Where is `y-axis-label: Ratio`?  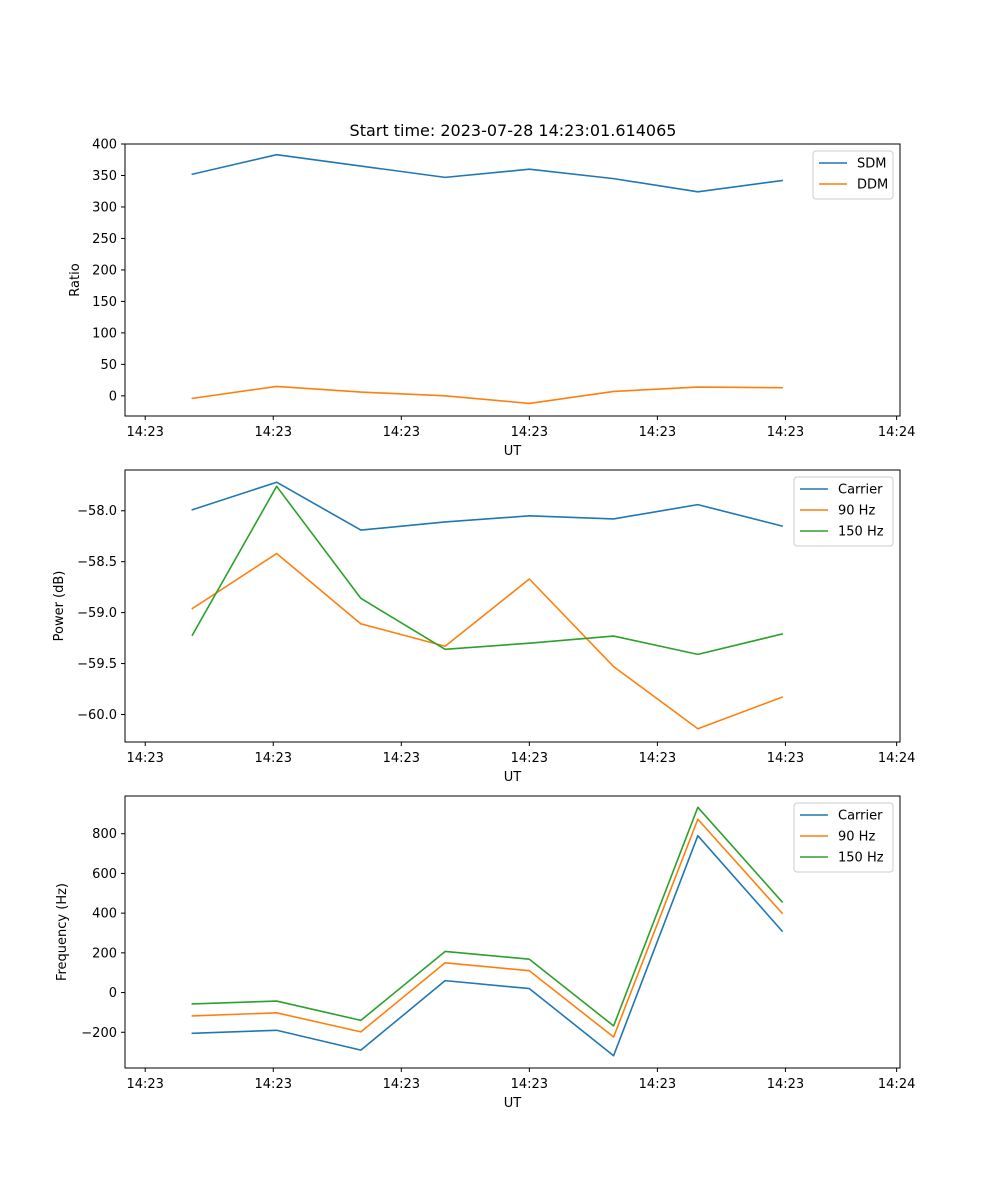 y-axis-label: Ratio is located at coordinates (75, 279).